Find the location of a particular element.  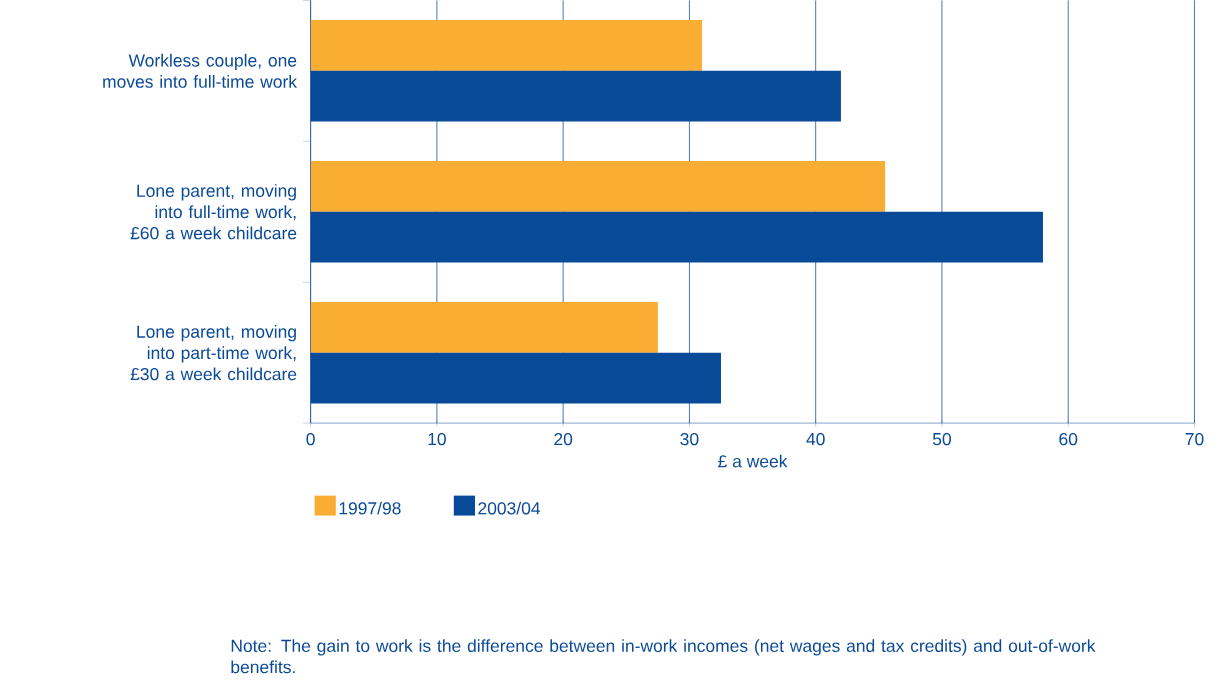

text: Note: The gain to work is the difference between in-work incomes (net wages and tax credits) and out-of-work benefits. is located at coordinates (663, 656).